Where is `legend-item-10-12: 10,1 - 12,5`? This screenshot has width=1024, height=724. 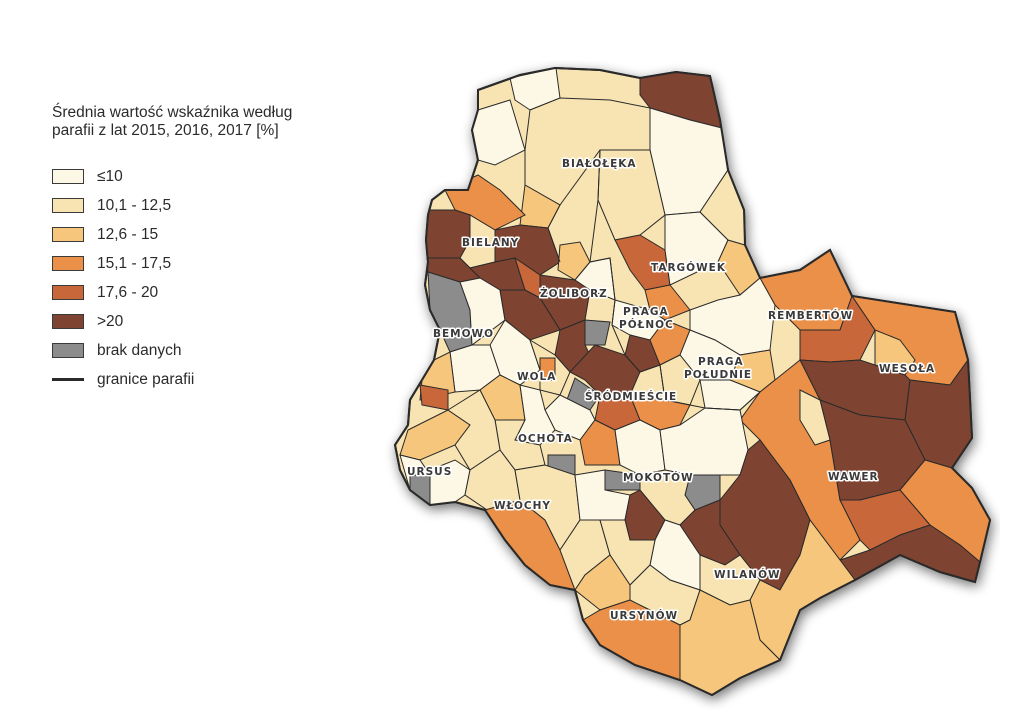 legend-item-10-12: 10,1 - 12,5 is located at coordinates (202, 205).